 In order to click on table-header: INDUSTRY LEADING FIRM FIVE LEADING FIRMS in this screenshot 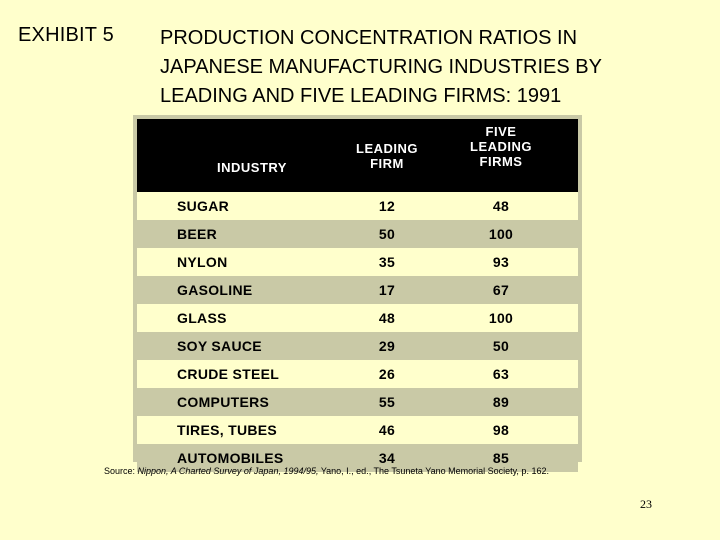, I will do `click(357, 155)`.